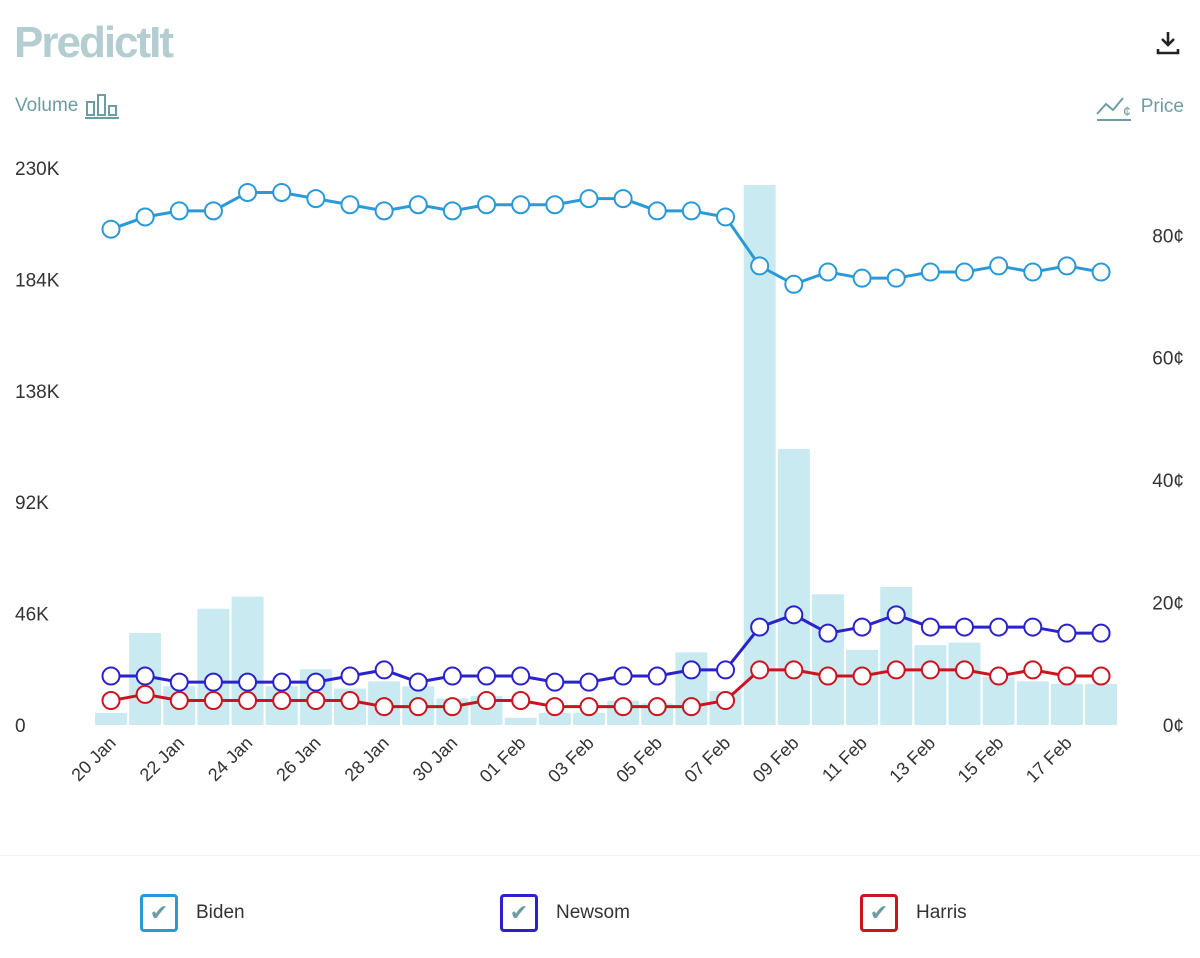 Image resolution: width=1200 pixels, height=958 pixels. Describe the element at coordinates (593, 912) in the screenshot. I see `legend-label: Newsom` at that location.